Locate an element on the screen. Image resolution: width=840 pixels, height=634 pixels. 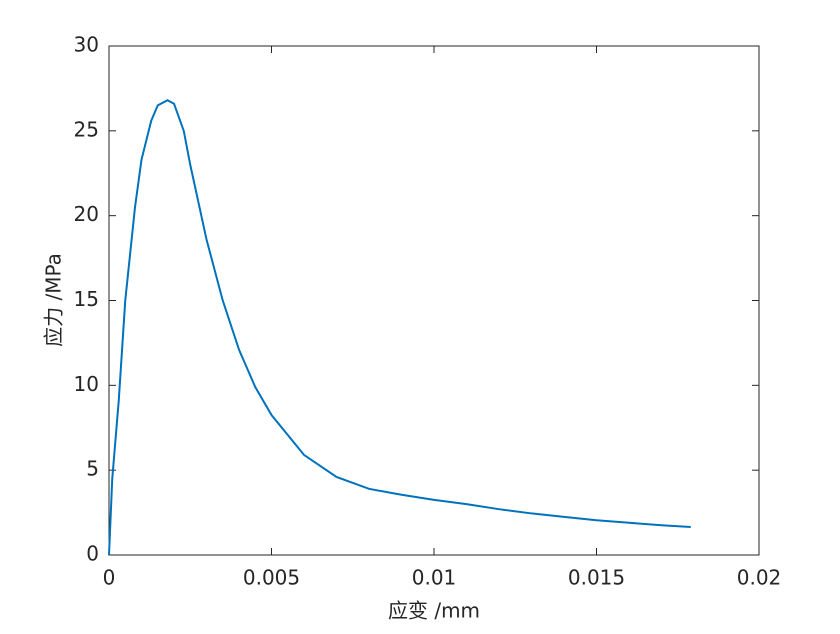
y-tick-label: 0 is located at coordinates (92, 554).